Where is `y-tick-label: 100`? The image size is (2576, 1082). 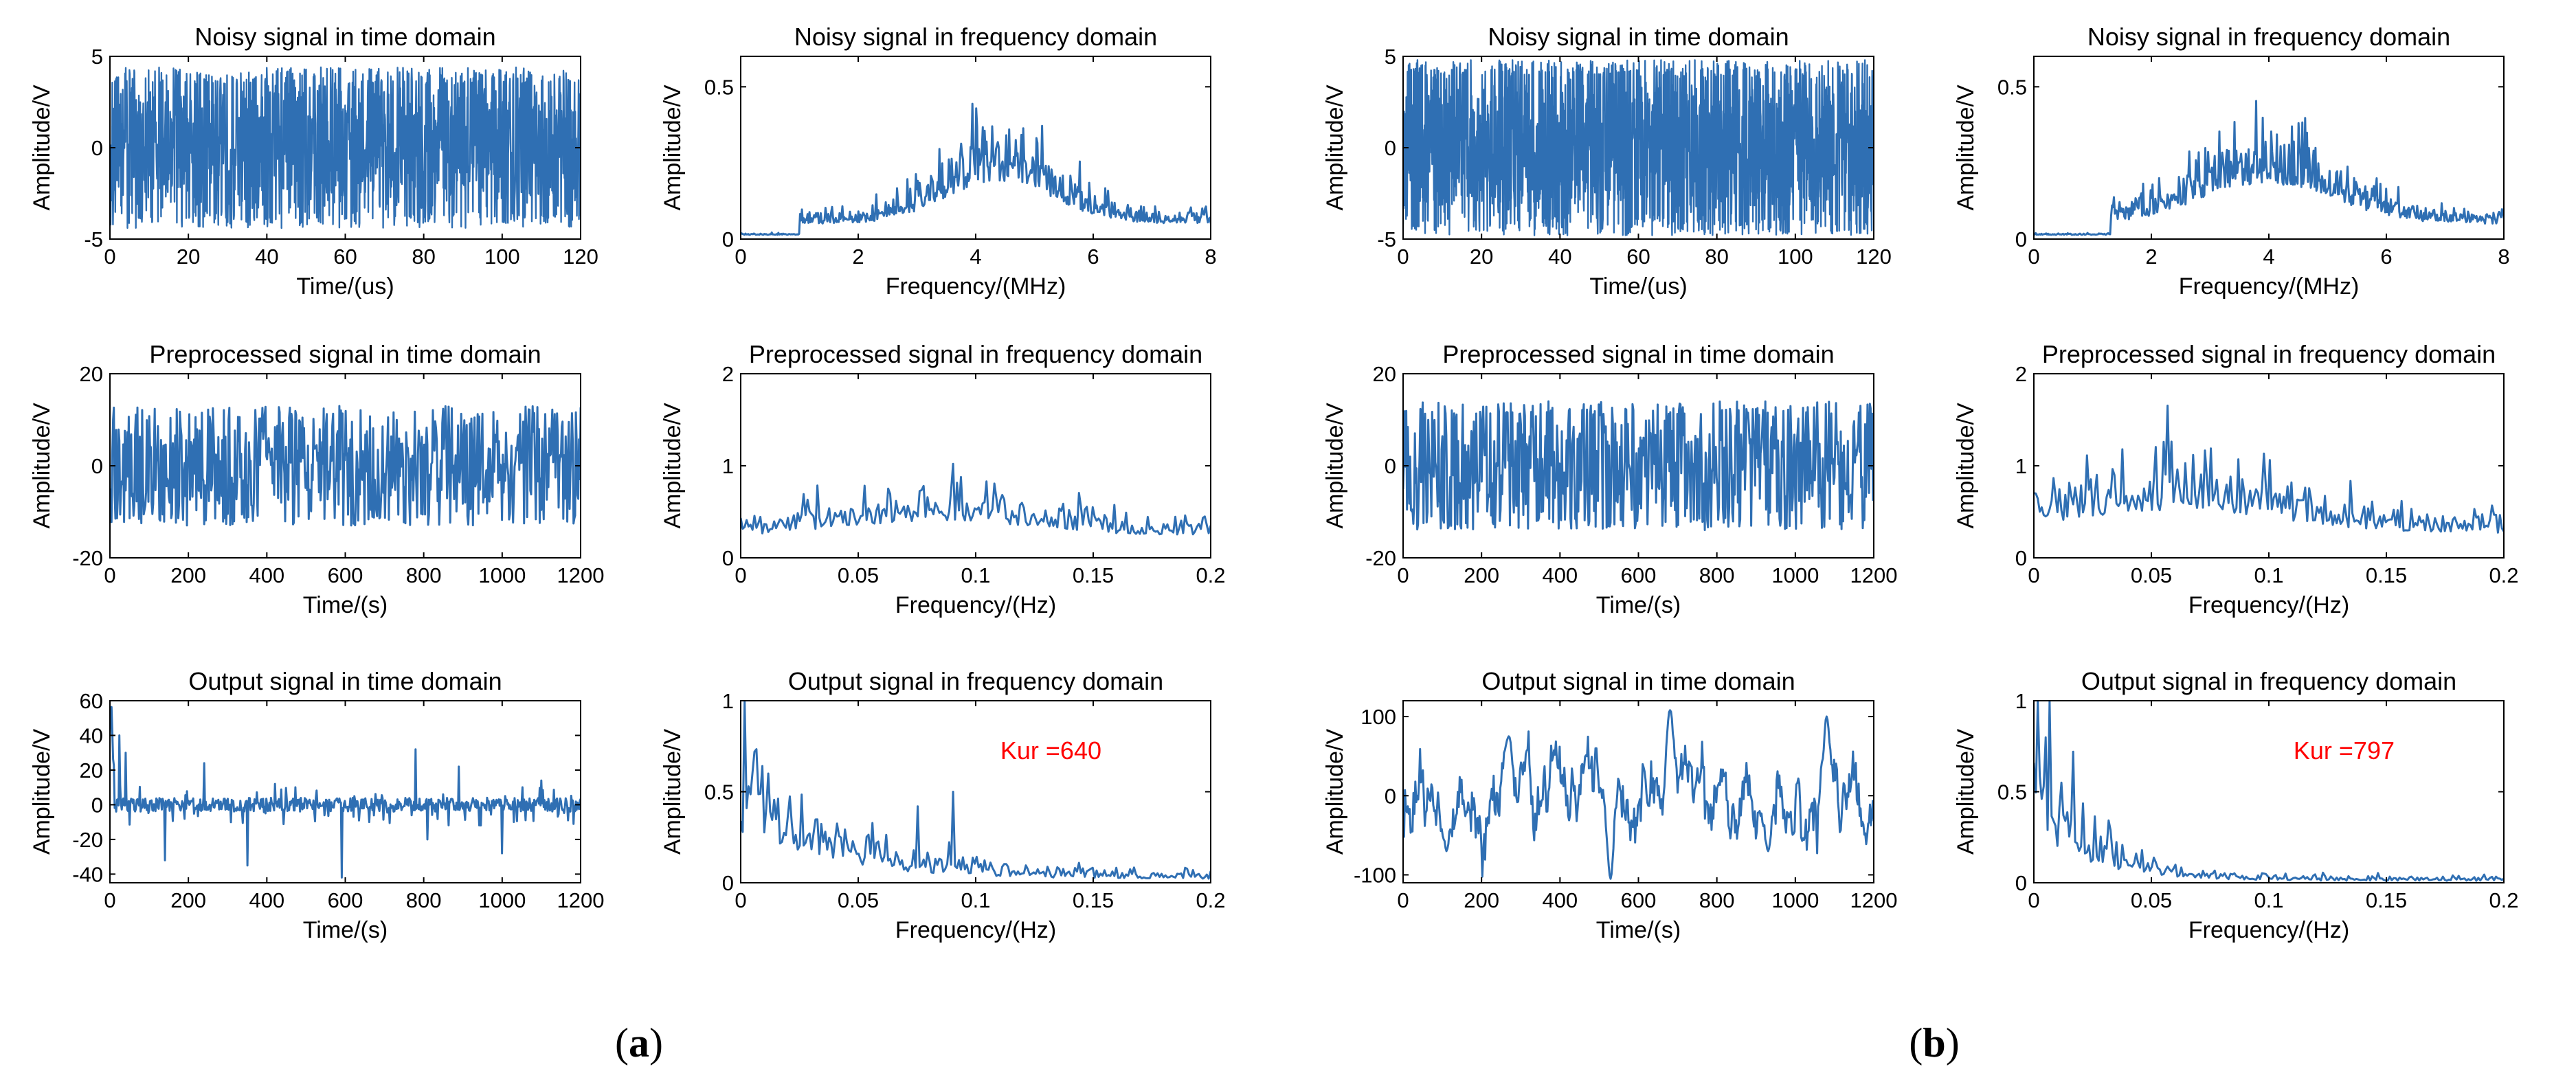
y-tick-label: 100 is located at coordinates (1378, 717).